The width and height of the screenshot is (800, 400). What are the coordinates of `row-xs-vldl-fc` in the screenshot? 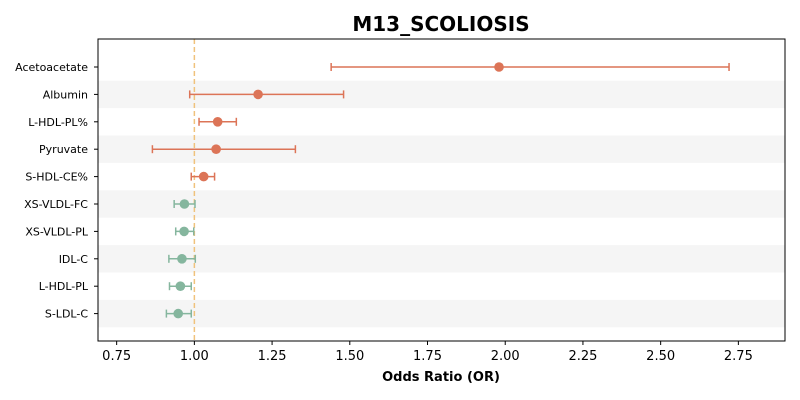 It's located at (184, 204).